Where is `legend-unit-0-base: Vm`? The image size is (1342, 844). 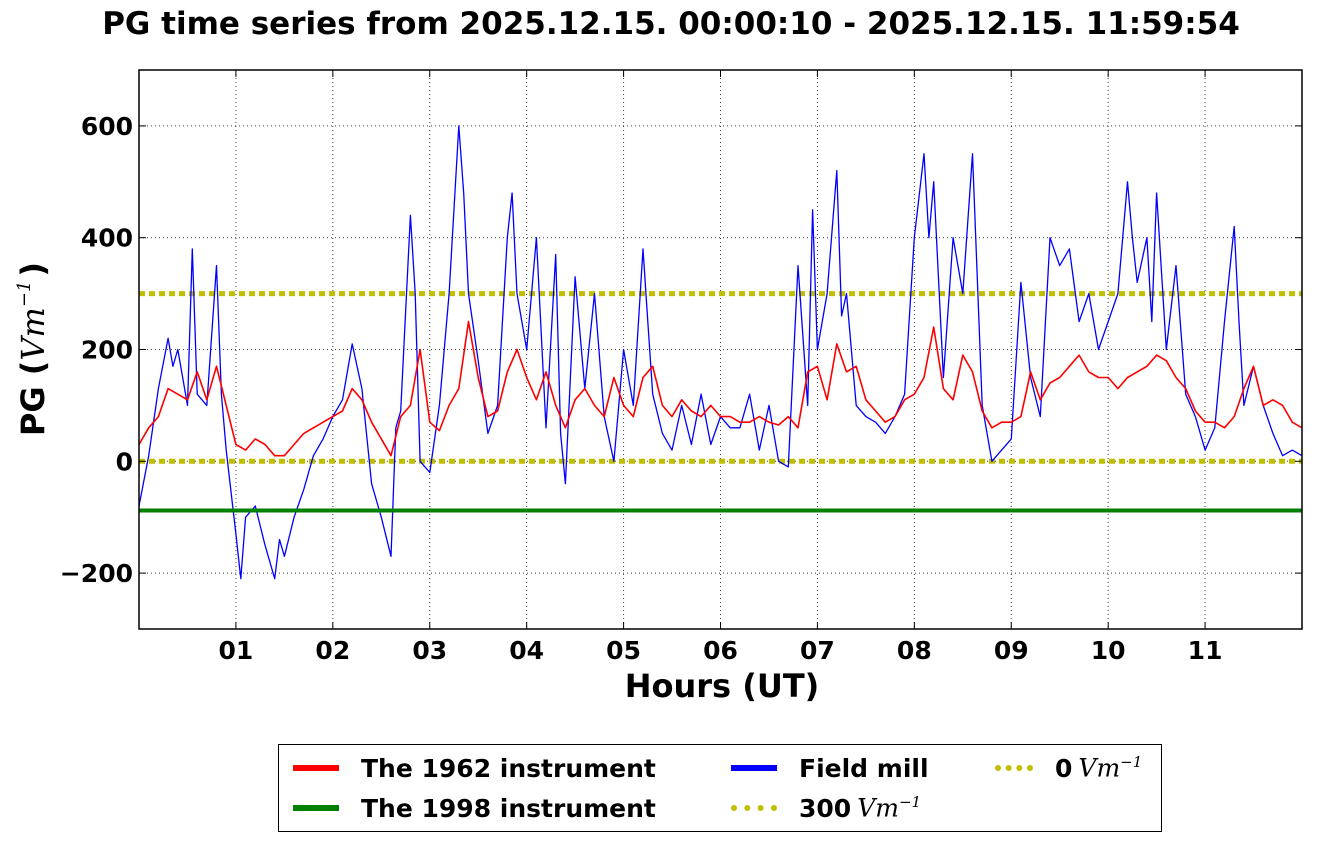 legend-unit-0-base: Vm is located at coordinates (1099, 768).